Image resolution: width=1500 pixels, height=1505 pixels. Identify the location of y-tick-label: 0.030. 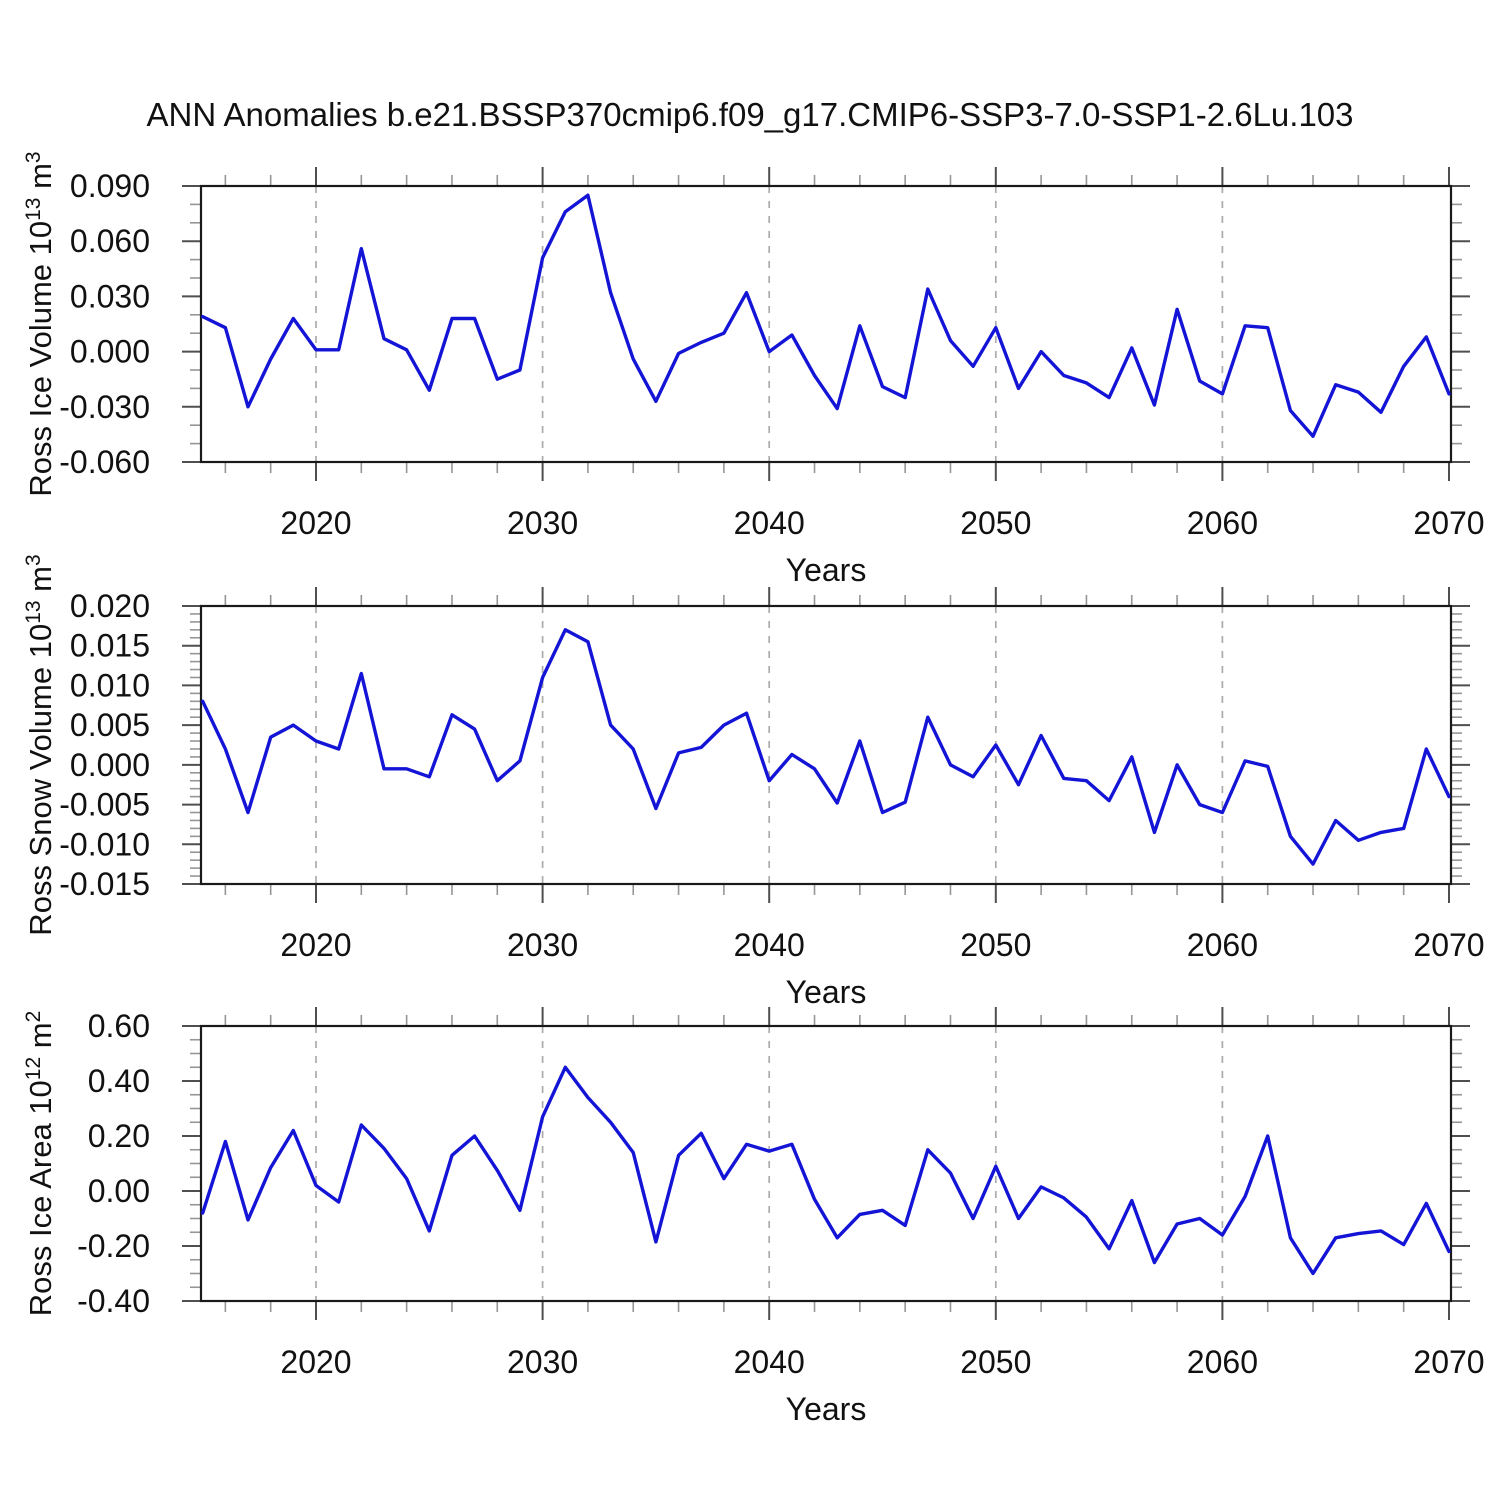
(110, 296).